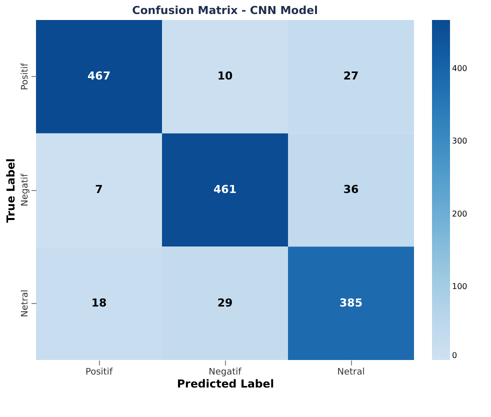  I want to click on data-label: 10, so click(225, 76).